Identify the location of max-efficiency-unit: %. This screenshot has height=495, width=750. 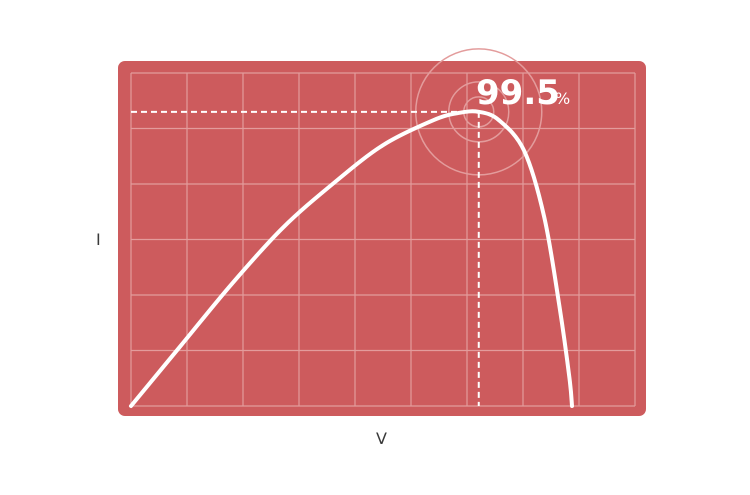
(562, 98).